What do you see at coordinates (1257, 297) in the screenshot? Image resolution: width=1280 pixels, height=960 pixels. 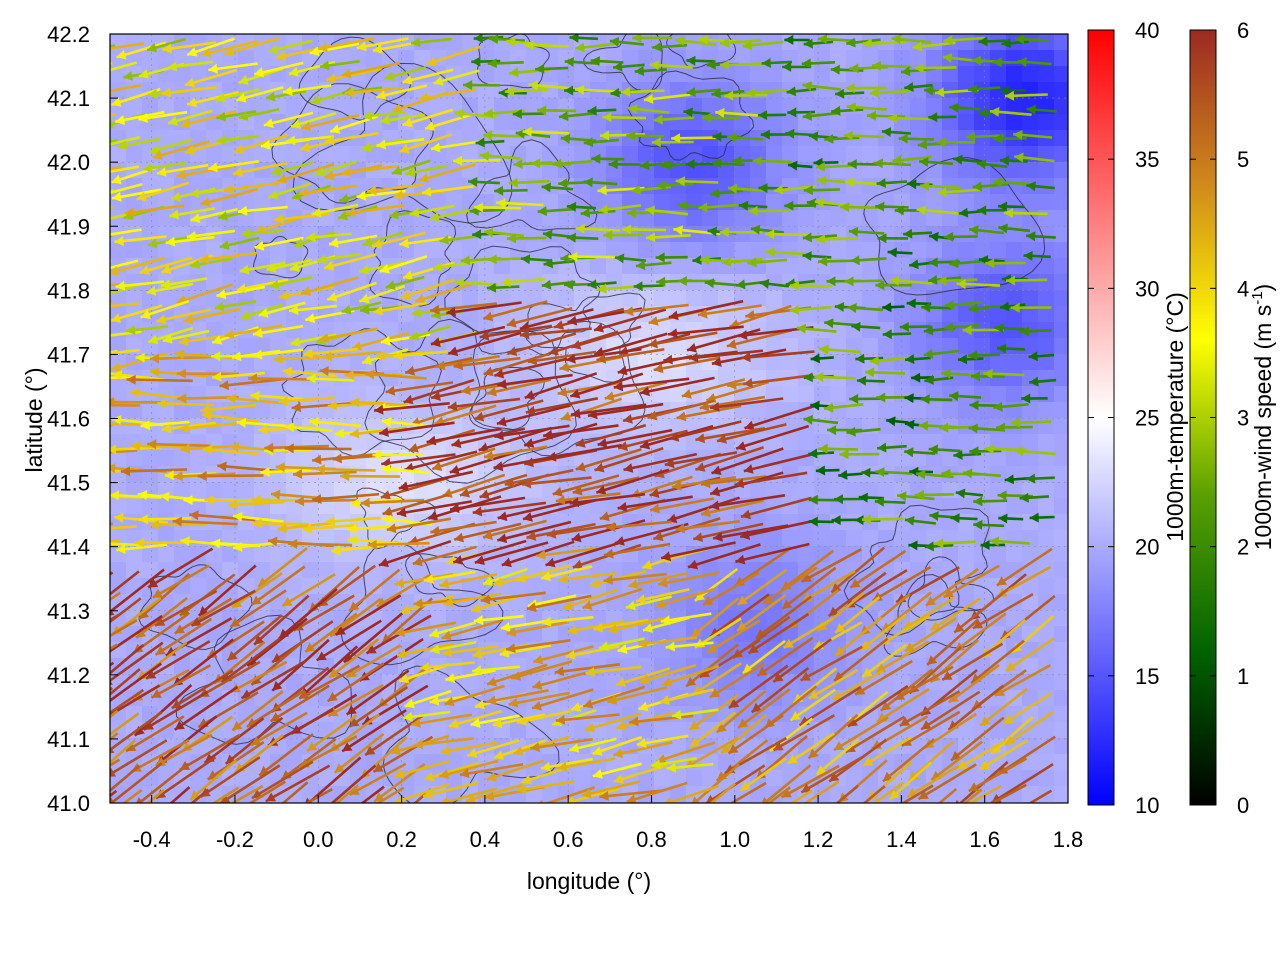 I see `wind-label-sup: -1` at bounding box center [1257, 297].